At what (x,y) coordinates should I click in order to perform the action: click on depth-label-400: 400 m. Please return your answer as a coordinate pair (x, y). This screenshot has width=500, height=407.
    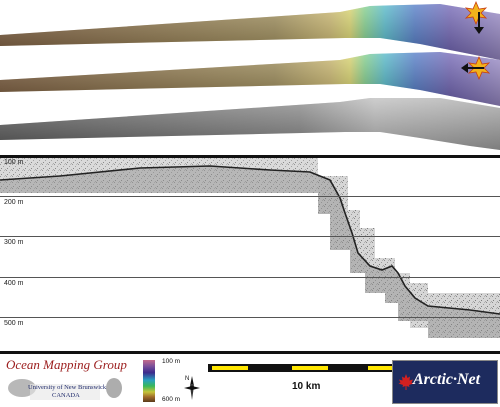
    Looking at the image, I should click on (14, 283).